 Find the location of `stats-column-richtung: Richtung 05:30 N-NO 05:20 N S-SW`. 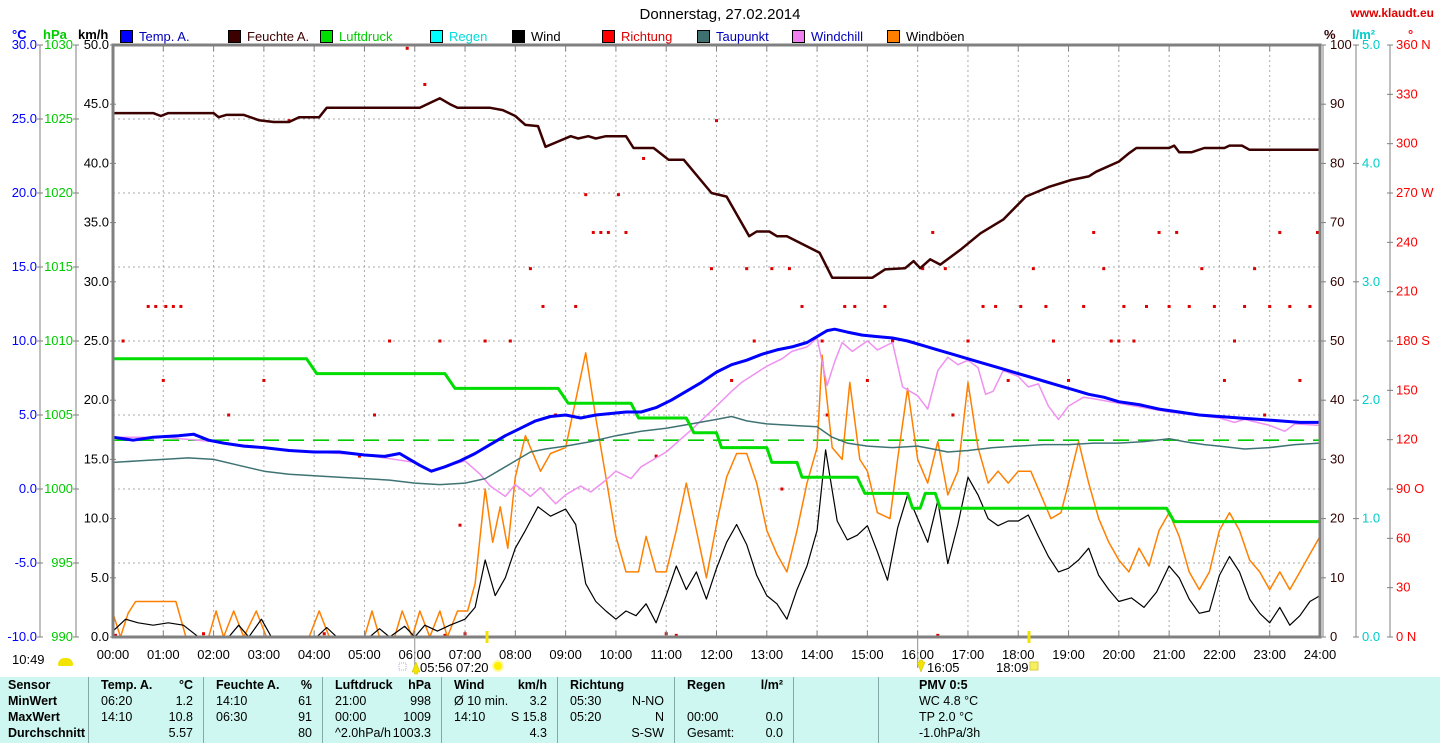

stats-column-richtung: Richtung 05:30 N-NO 05:20 N S-SW is located at coordinates (615, 710).